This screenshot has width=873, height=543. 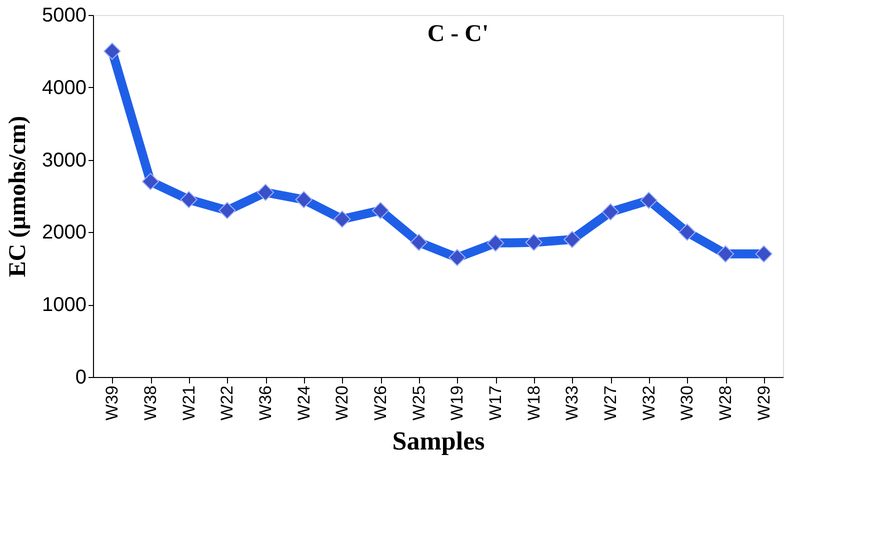 I want to click on x-tick-label: W21, so click(x=188, y=403).